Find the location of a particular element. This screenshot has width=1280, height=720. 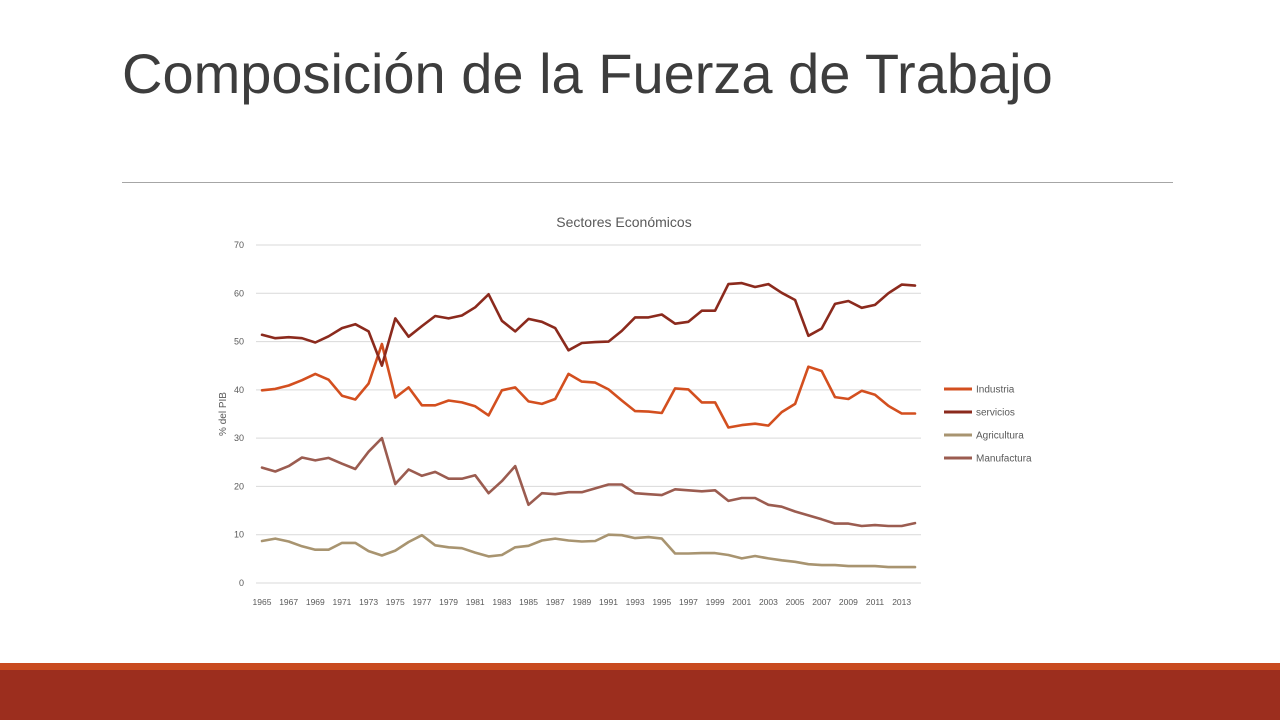

y-tick-label: 50 is located at coordinates (239, 342).